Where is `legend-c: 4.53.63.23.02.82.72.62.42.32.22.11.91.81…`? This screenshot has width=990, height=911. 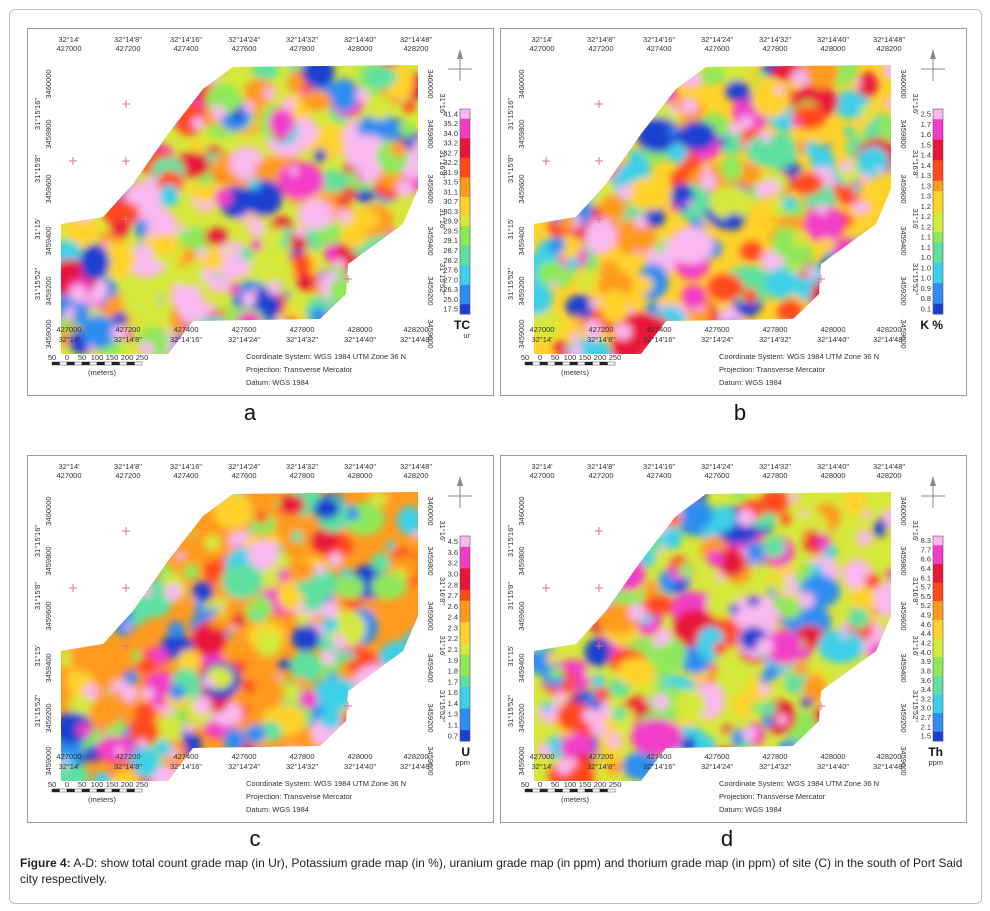 legend-c: 4.53.63.23.02.82.72.62.42.32.22.11.91.81… is located at coordinates (459, 638).